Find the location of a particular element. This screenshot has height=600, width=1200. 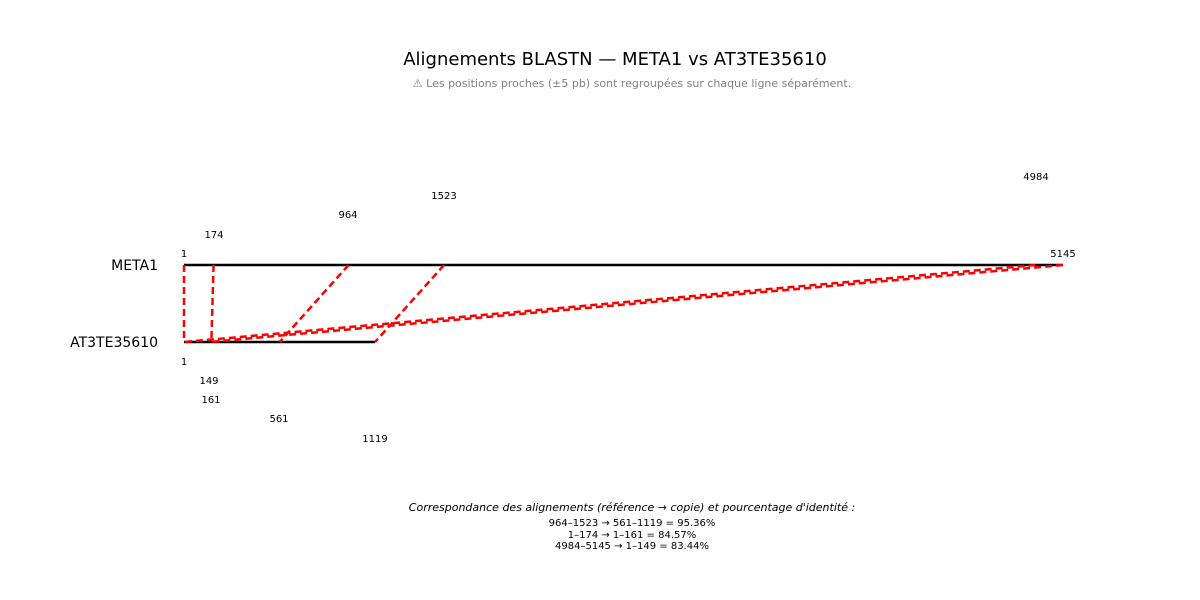

ref-position-label: 1 is located at coordinates (184, 254).